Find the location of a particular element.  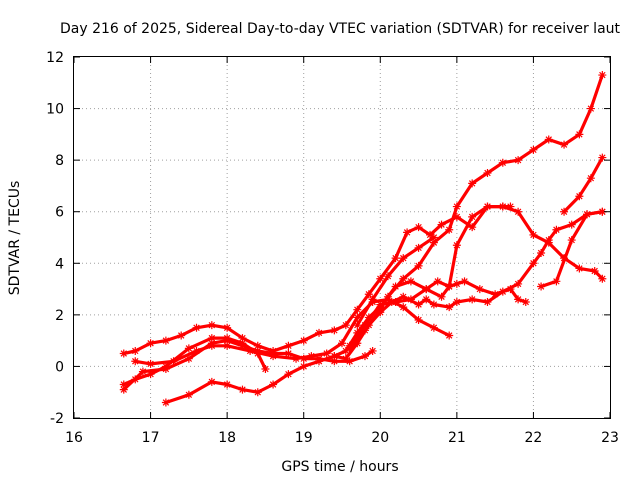

y-tick-label: 2 is located at coordinates (59, 316).